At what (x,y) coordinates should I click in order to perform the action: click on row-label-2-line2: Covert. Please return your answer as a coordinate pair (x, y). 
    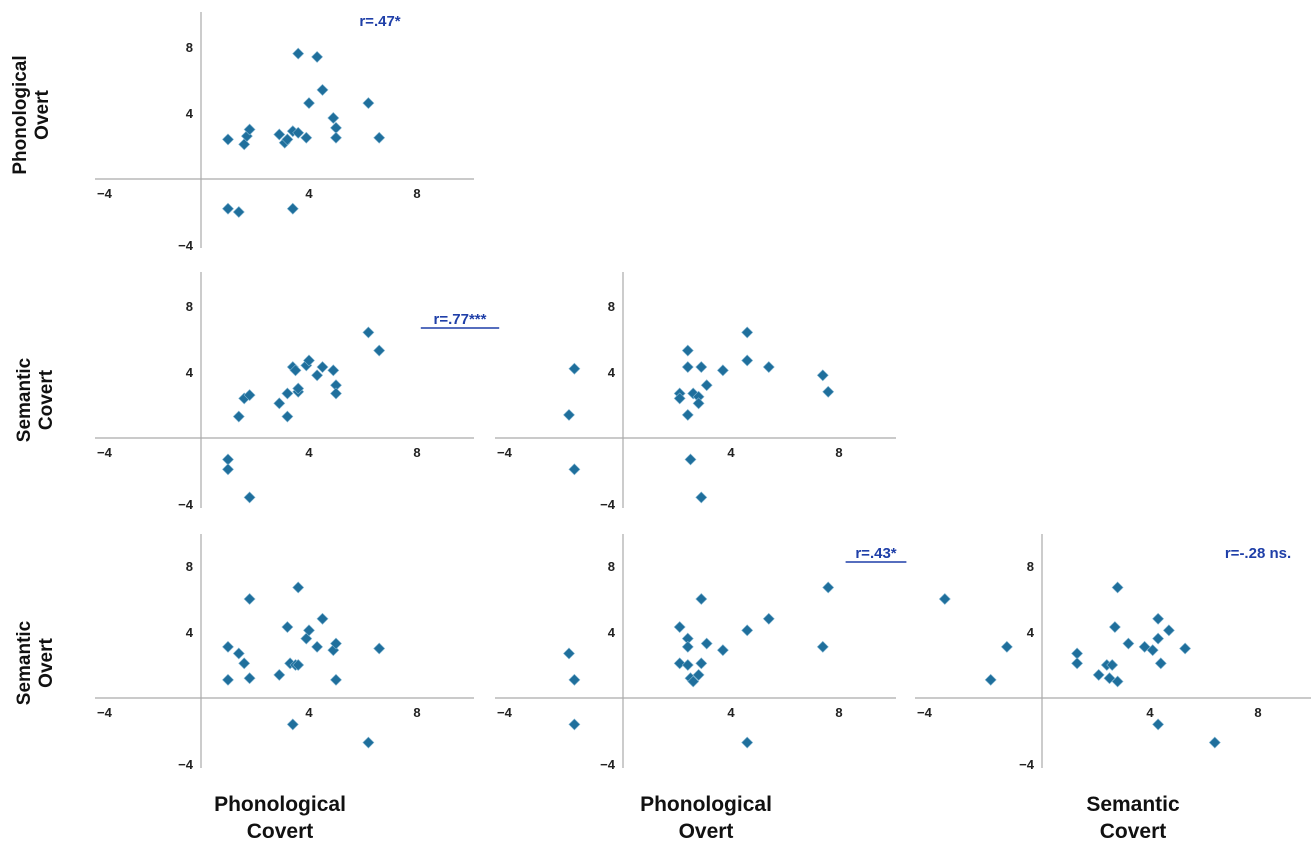
    Looking at the image, I should click on (46, 399).